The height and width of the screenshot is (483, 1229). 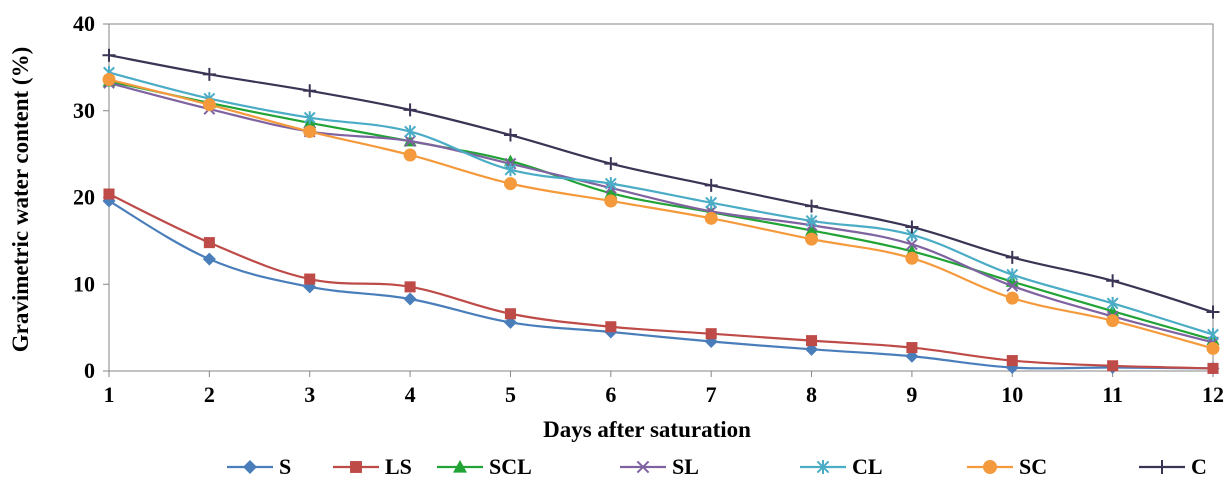 What do you see at coordinates (510, 466) in the screenshot?
I see `legend-label: SCL` at bounding box center [510, 466].